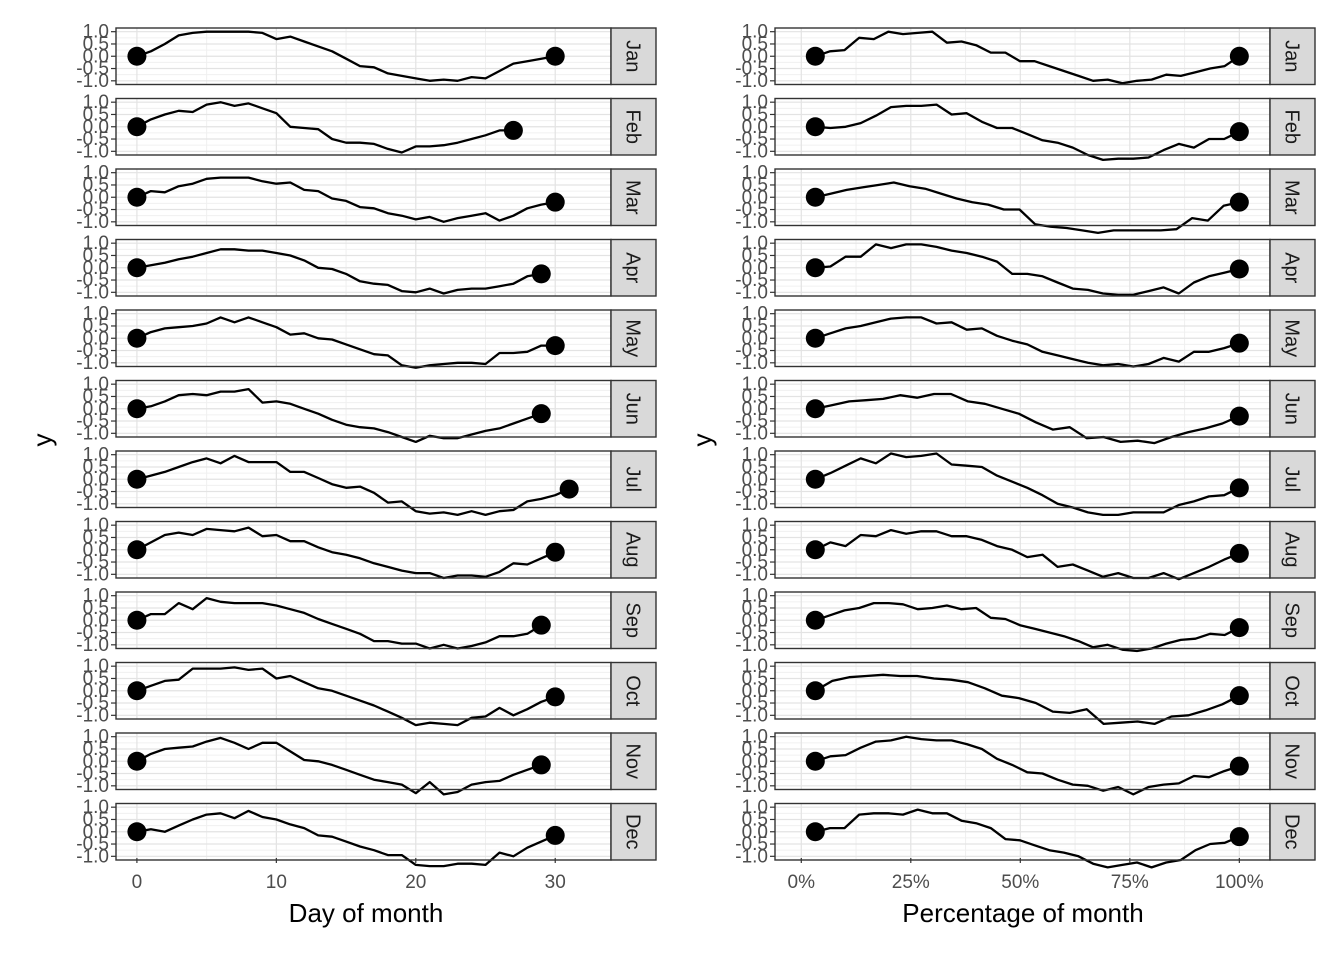 The image size is (1344, 960). I want to click on facet-strip-label: Oct, so click(1292, 691).